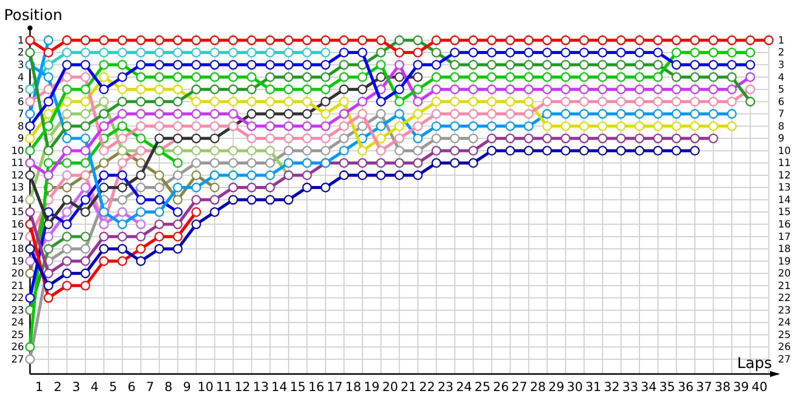 This screenshot has width=800, height=400. Describe the element at coordinates (17, 310) in the screenshot. I see `y-tick-label: 23` at that location.